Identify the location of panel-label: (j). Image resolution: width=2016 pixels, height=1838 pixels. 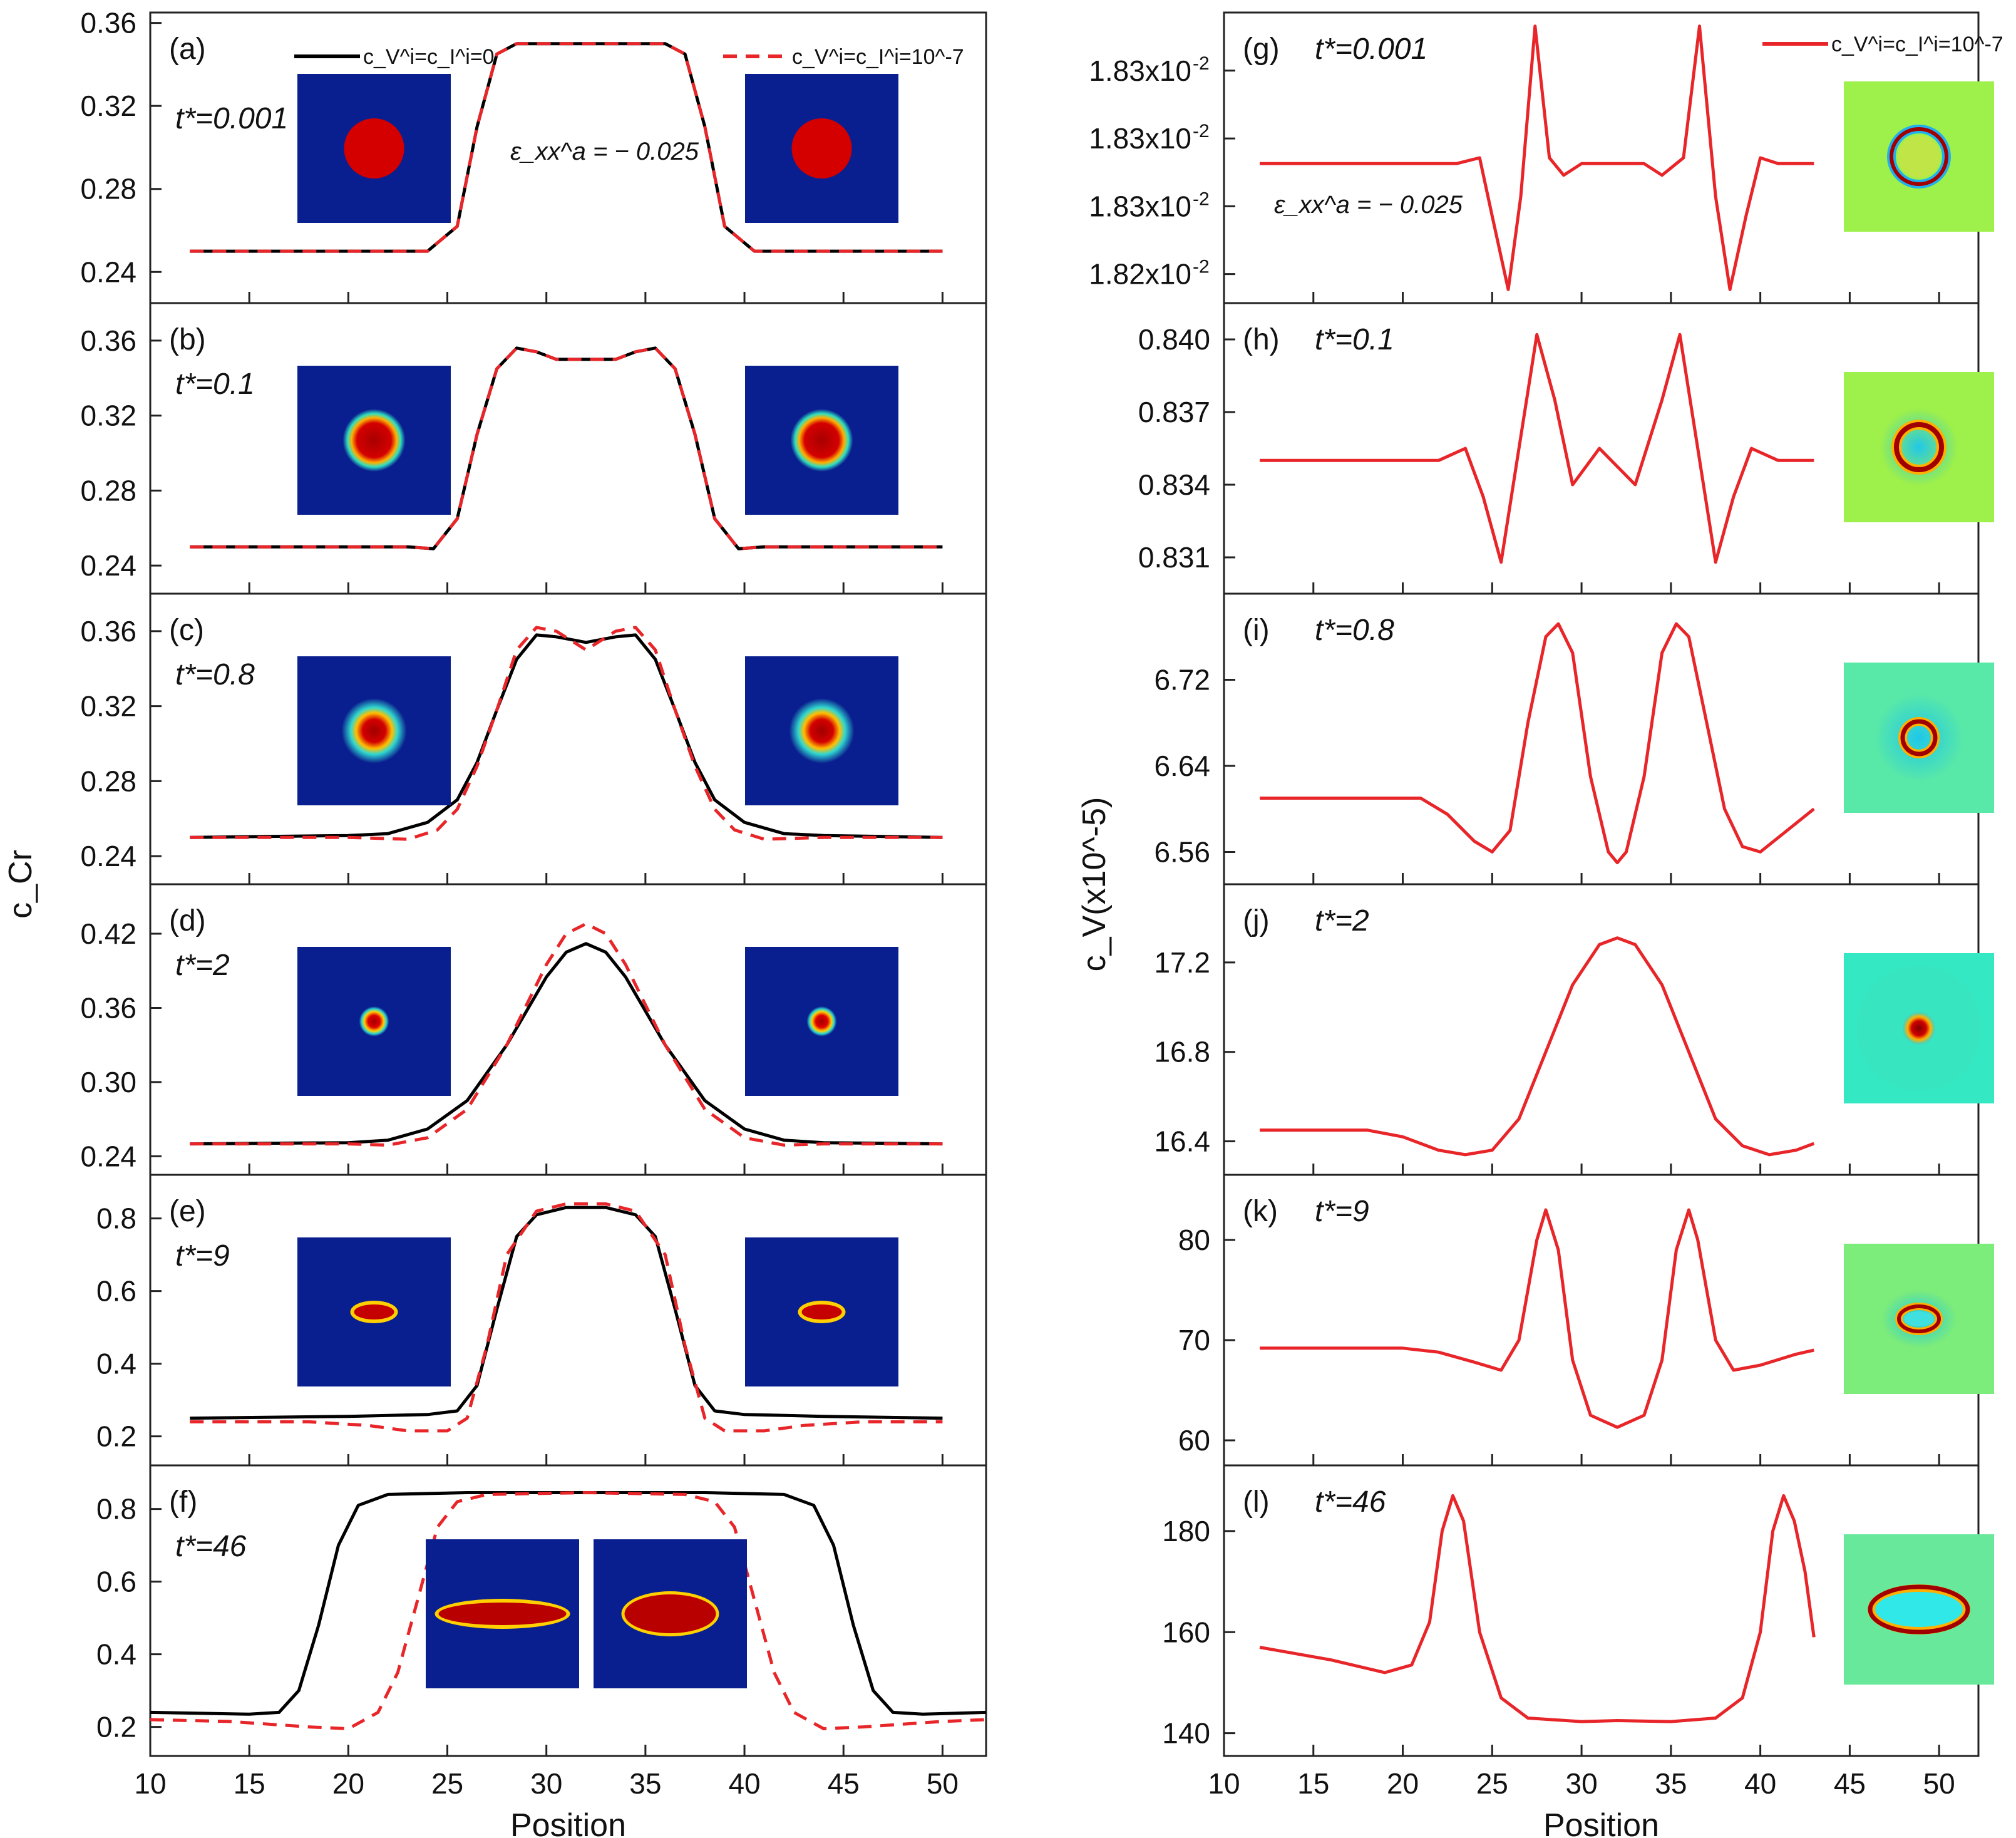
(1257, 920).